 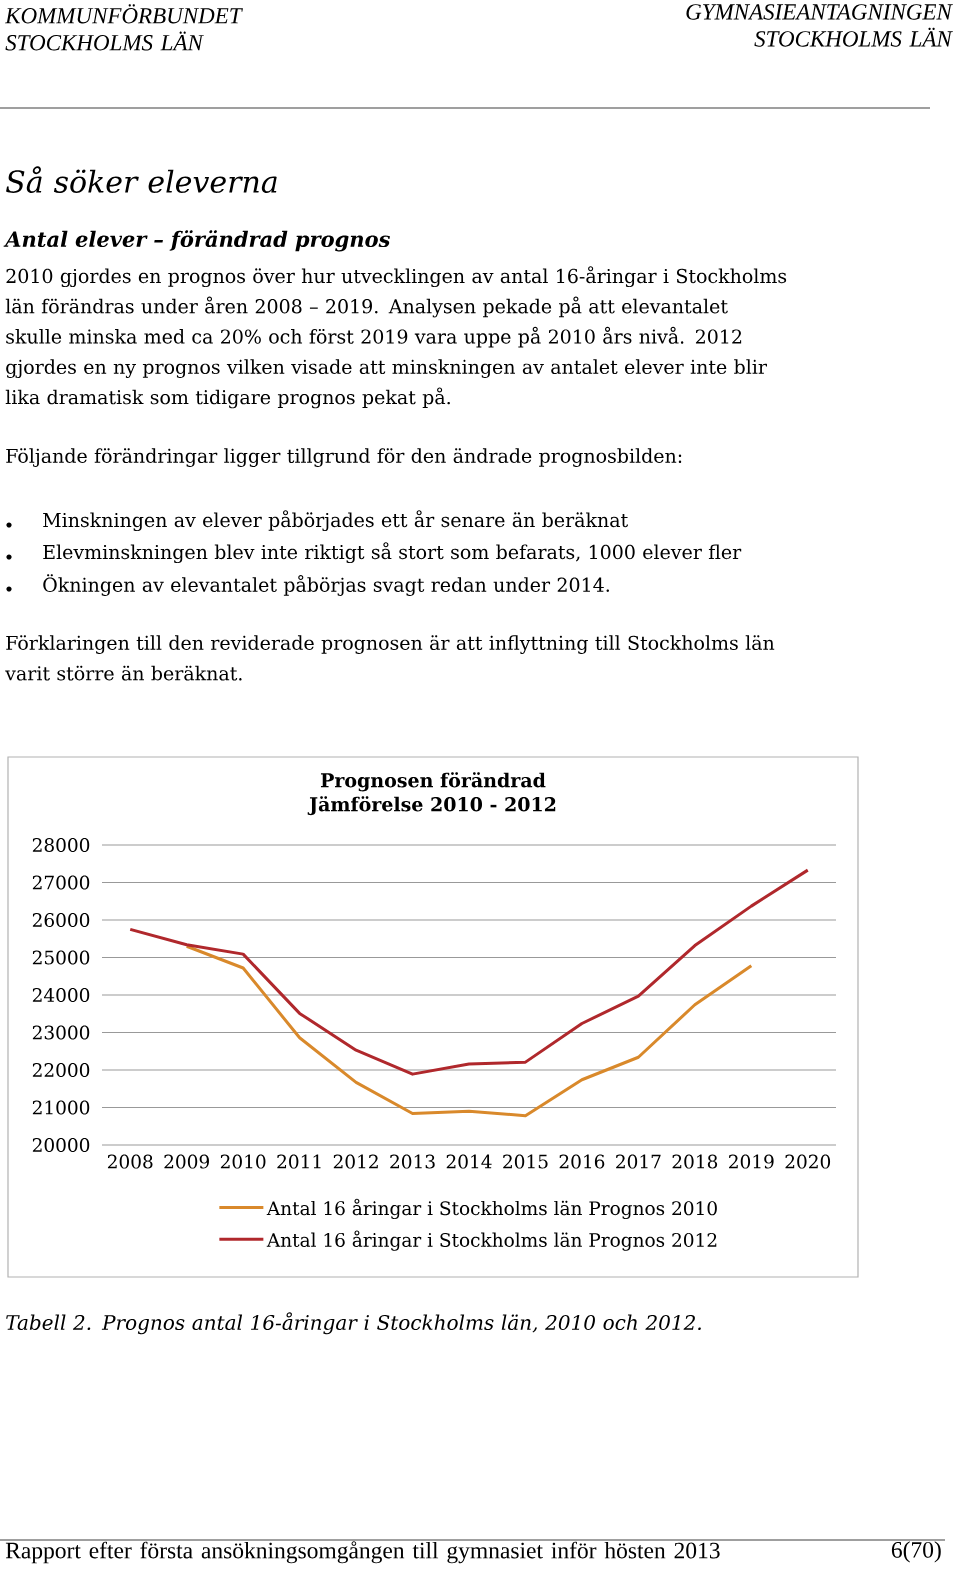 What do you see at coordinates (396, 337) in the screenshot?
I see `text: 2010 gjordes en prognos över hur utvecklingen av antal 16-åringar i Stockholms län förändras under åren 2008 – 2019. Analysen pekade på att elevantalet skulle minska med ca 20% och först 2019 vara uppe på 2010 års nivå. 2012 gjordes en ny prognos vilken visade att minskningen av antalet elever inte blir lika dramatisk som tidigare prognos pekat på.` at bounding box center [396, 337].